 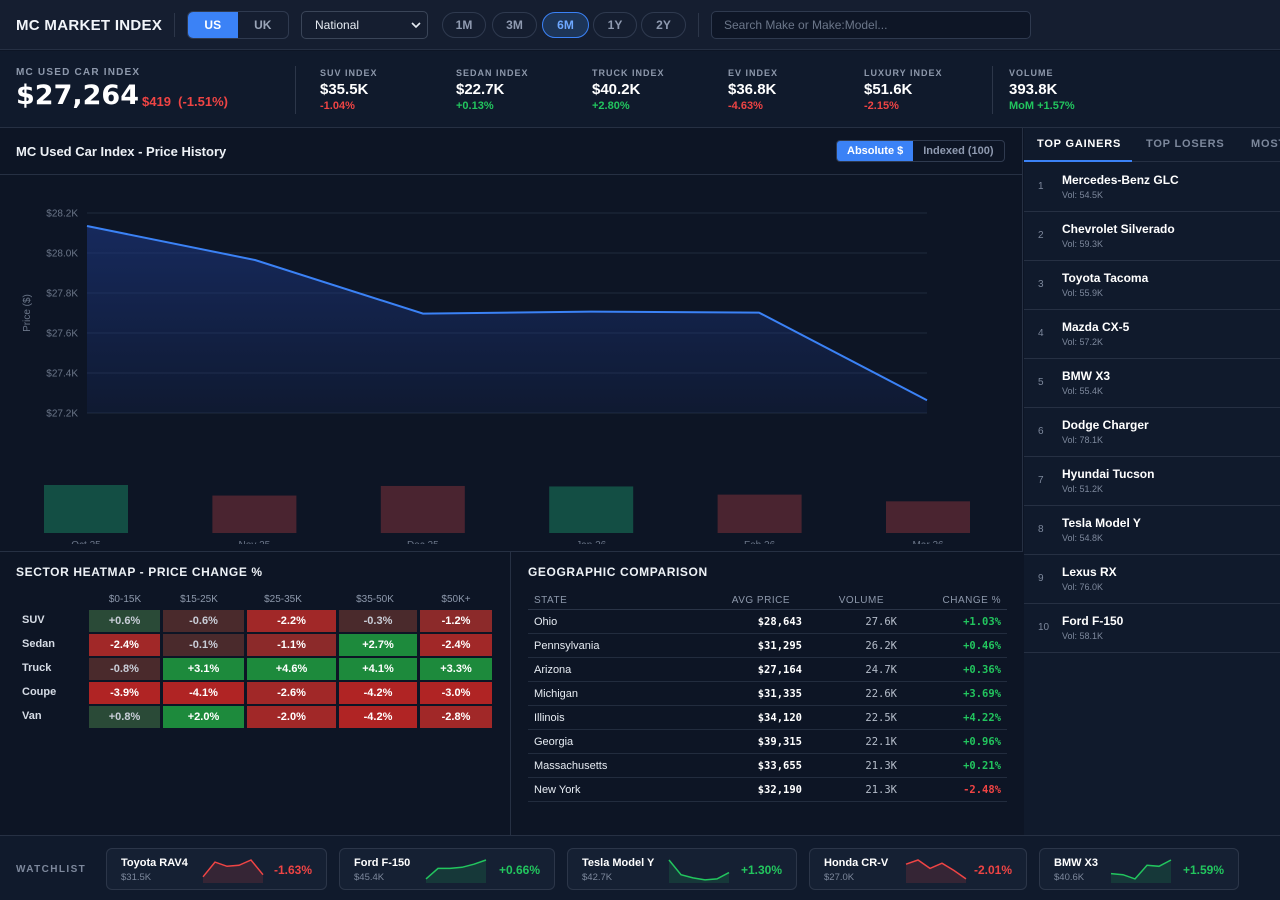 I want to click on gainer-list-item: 1 Mercedes-Benz GLC Vol: 54.5K, so click(x=1152, y=187).